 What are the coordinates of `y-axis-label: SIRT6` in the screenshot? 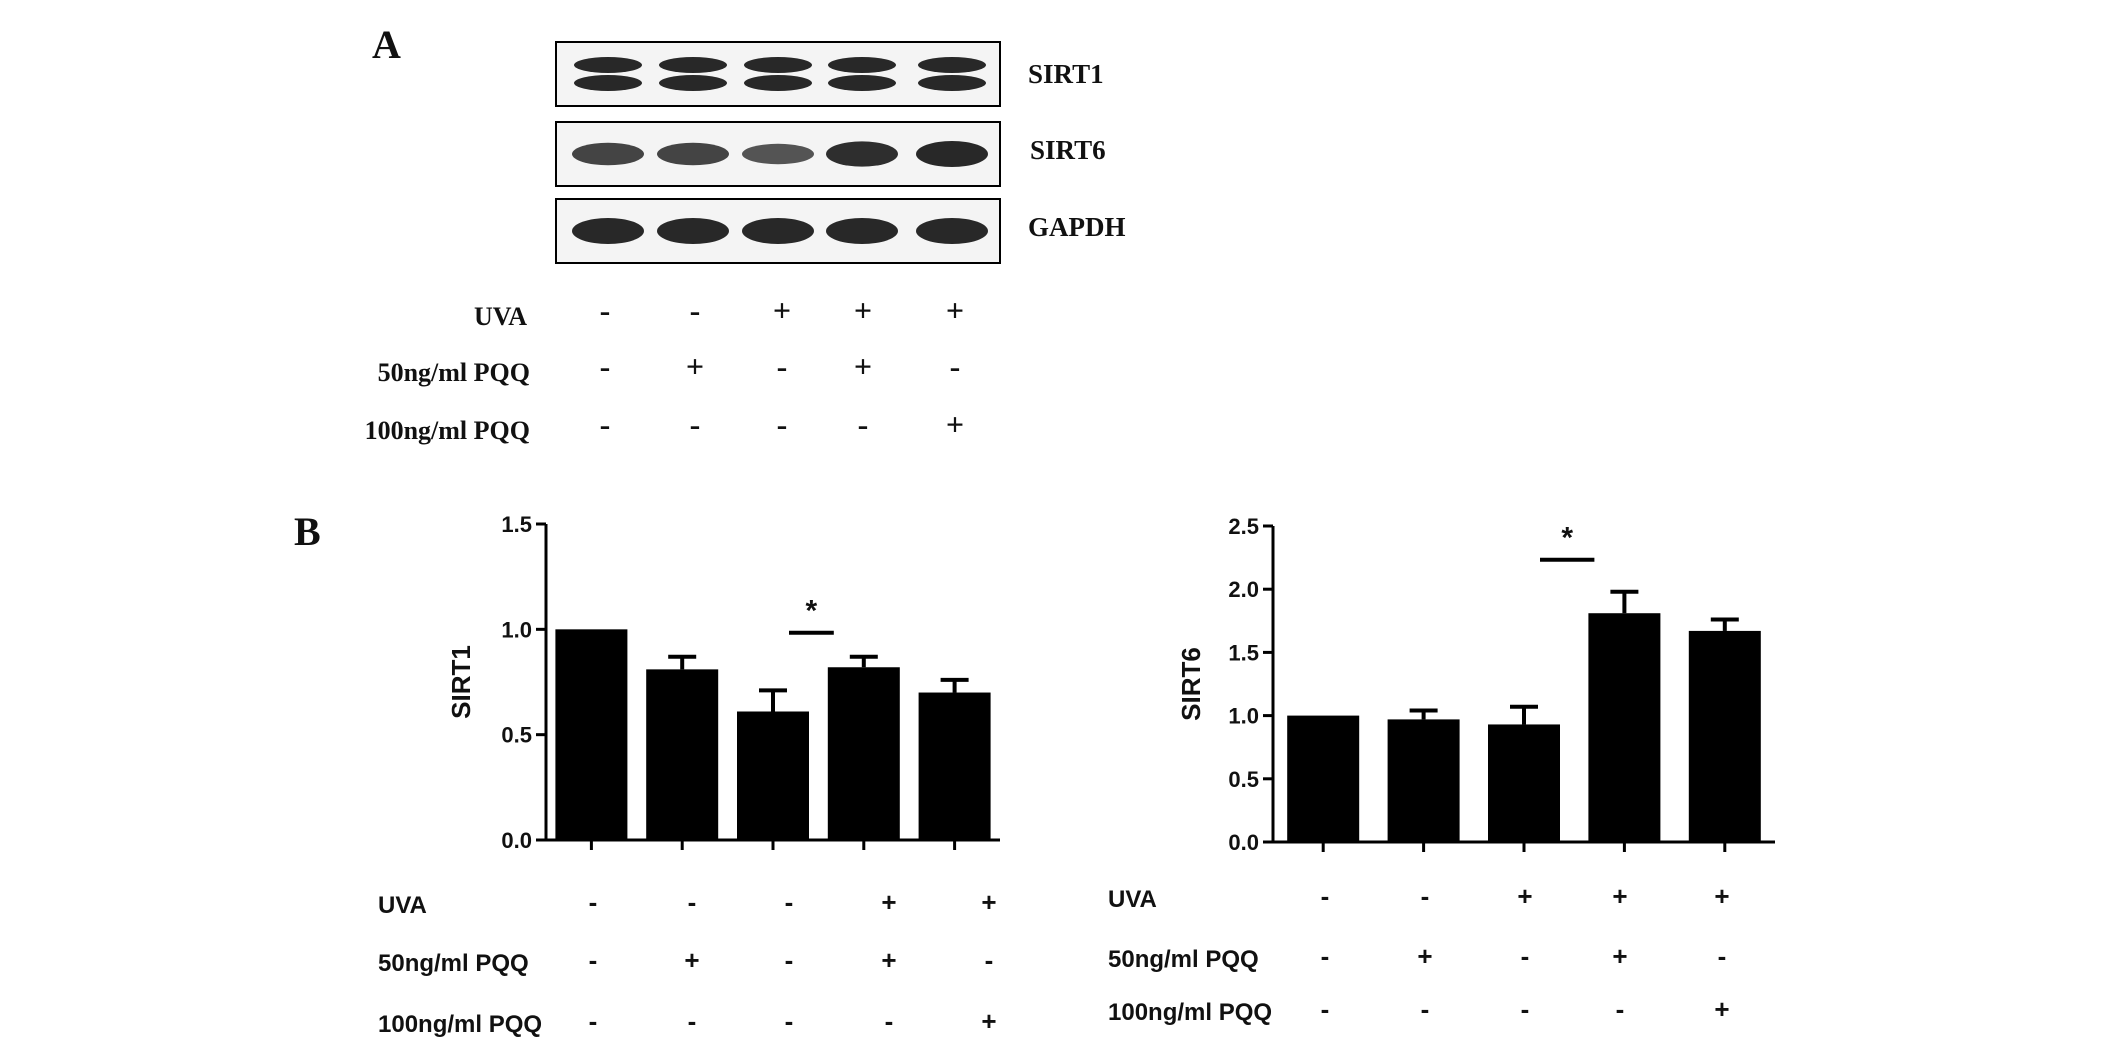 It's located at (1191, 684).